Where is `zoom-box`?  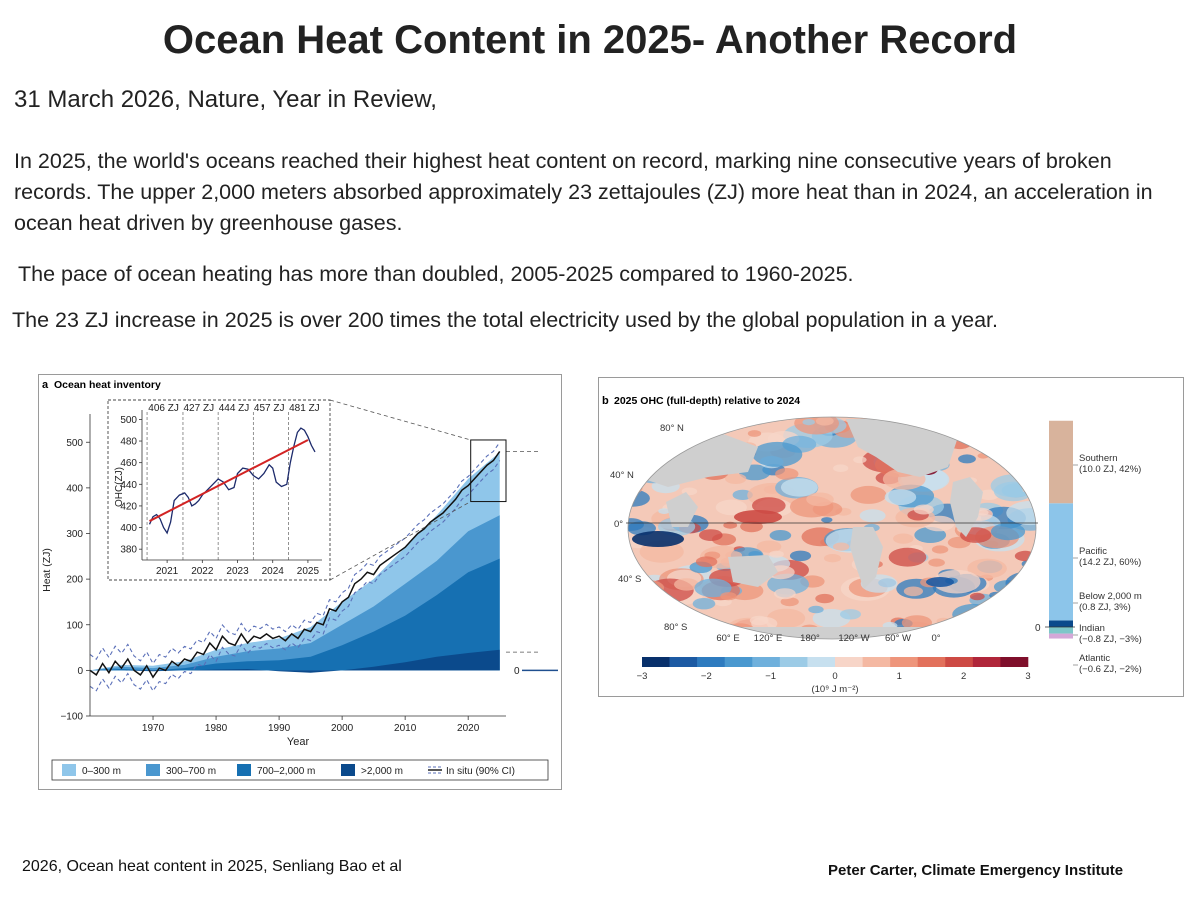
zoom-box is located at coordinates (488, 471).